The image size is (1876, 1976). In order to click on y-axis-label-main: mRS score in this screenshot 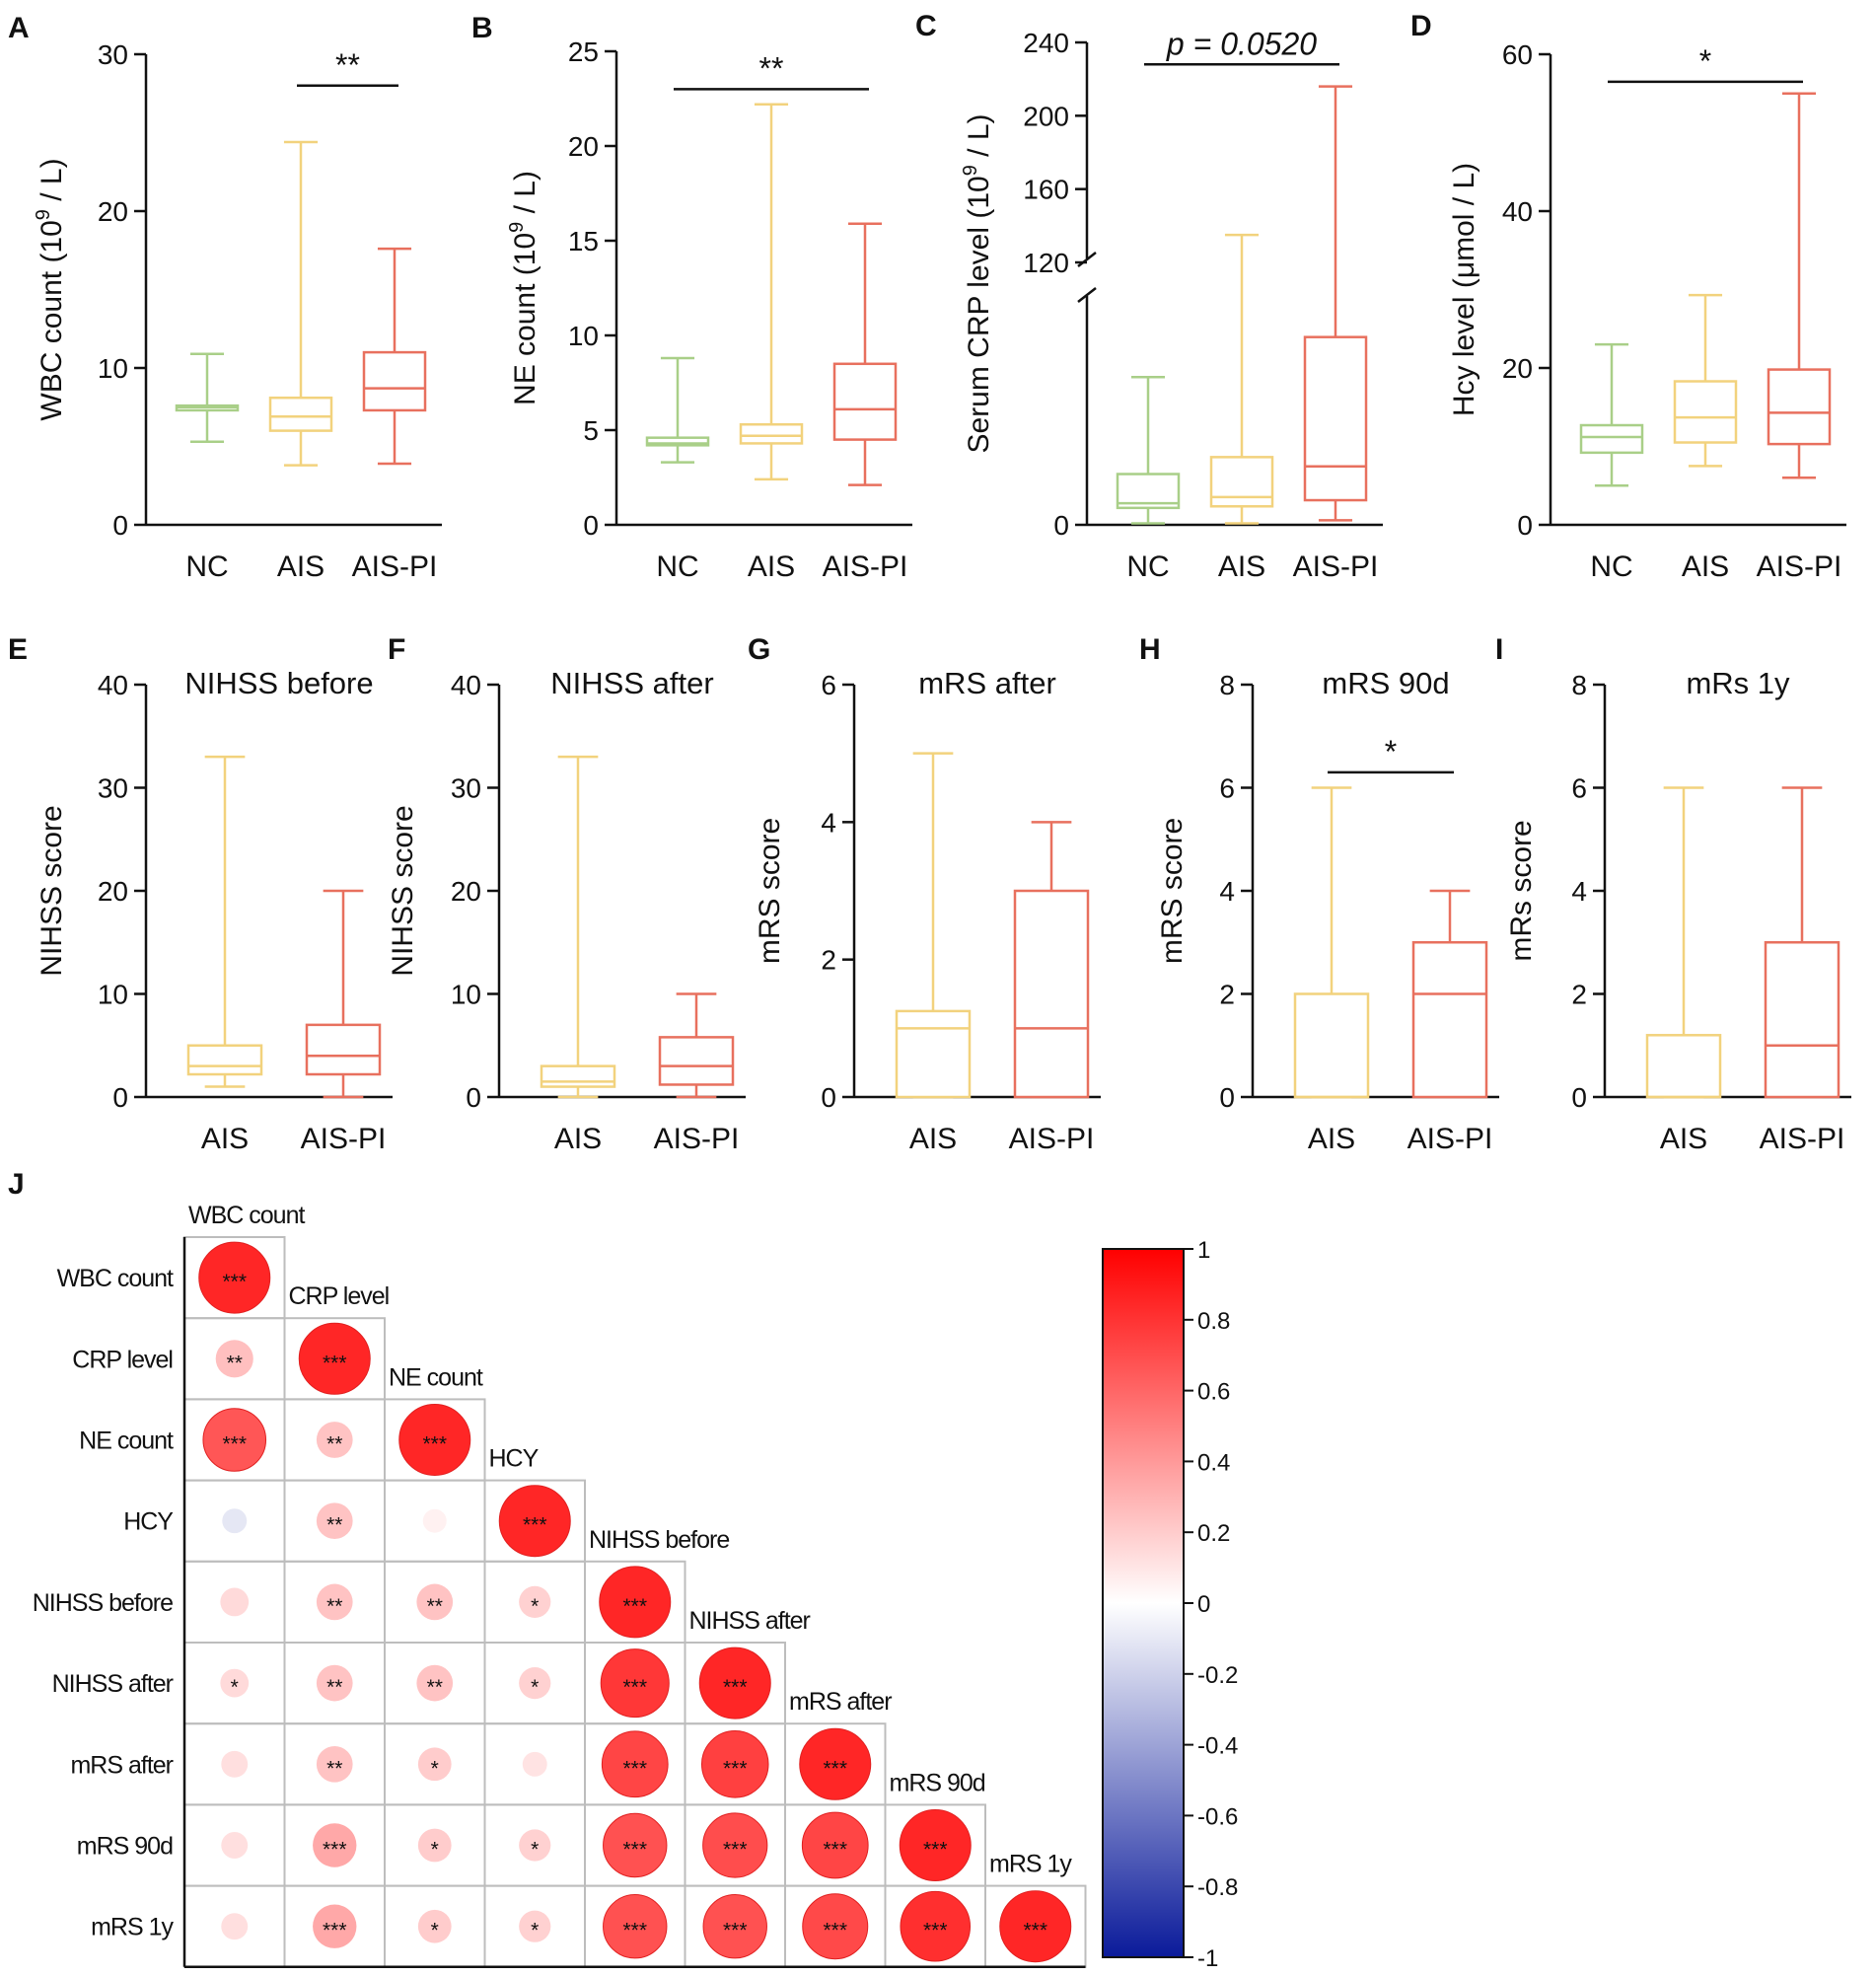, I will do `click(770, 891)`.